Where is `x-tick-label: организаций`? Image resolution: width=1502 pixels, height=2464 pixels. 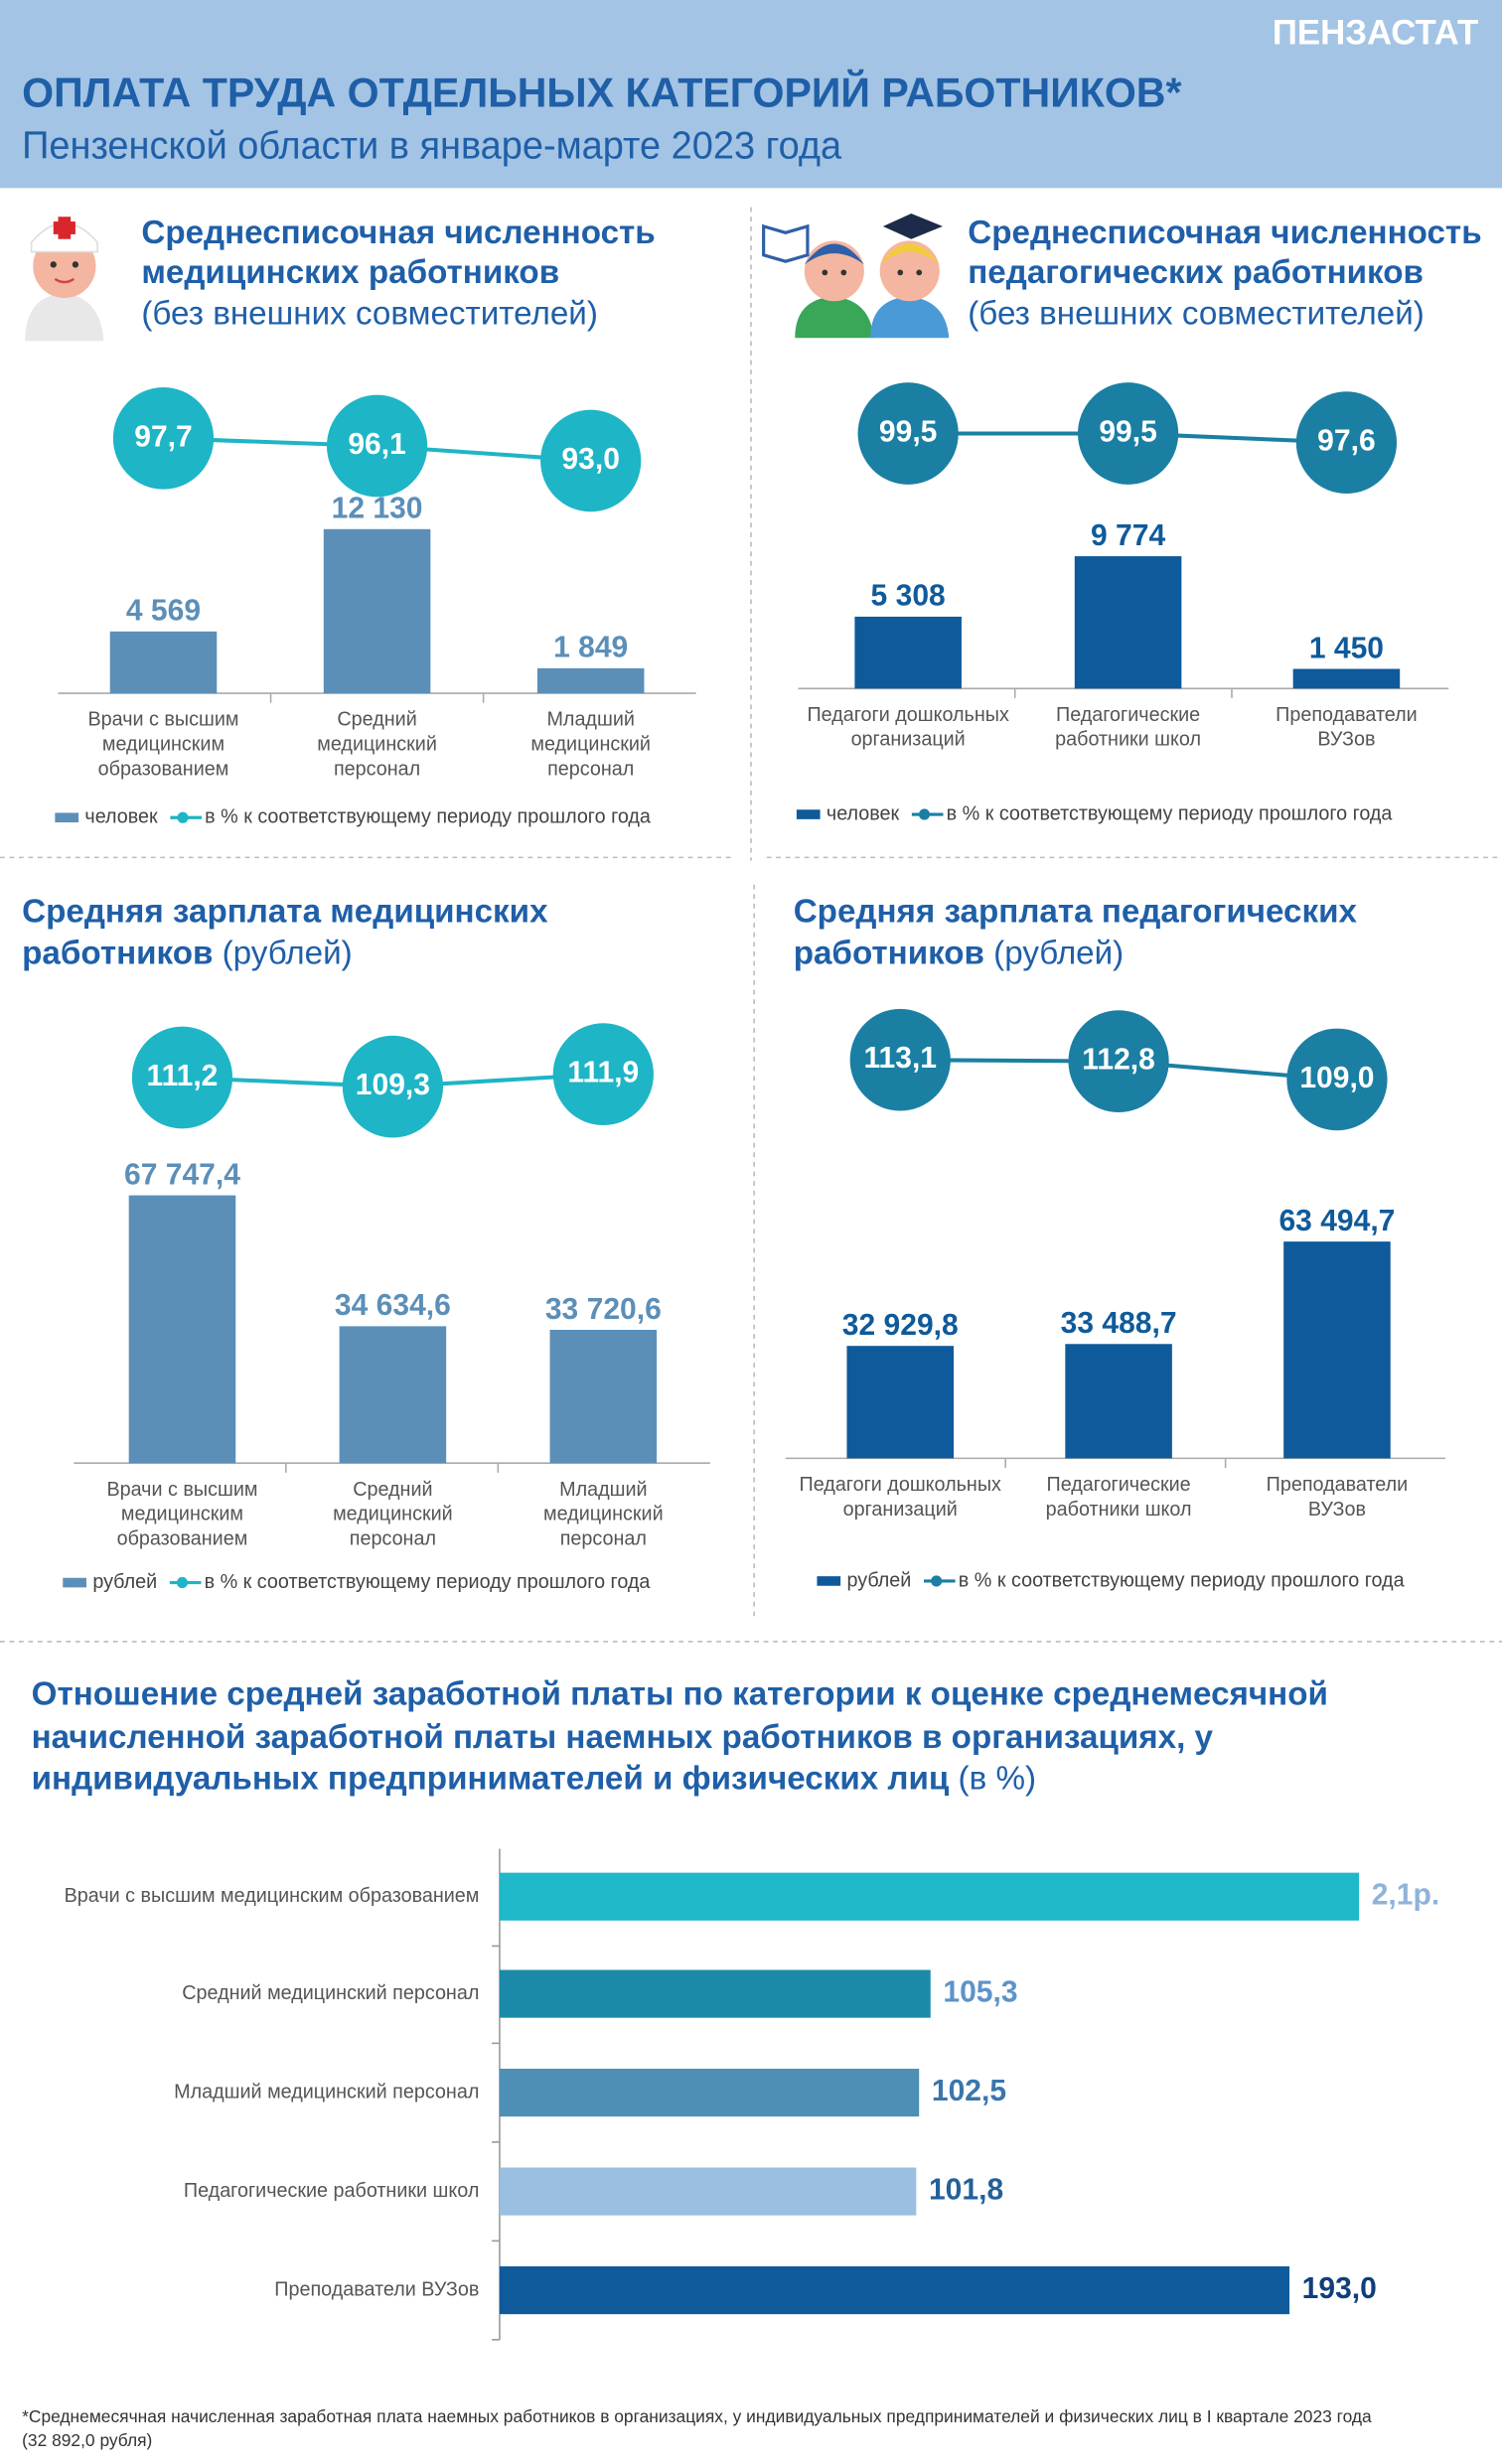
x-tick-label: организаций is located at coordinates (900, 1510).